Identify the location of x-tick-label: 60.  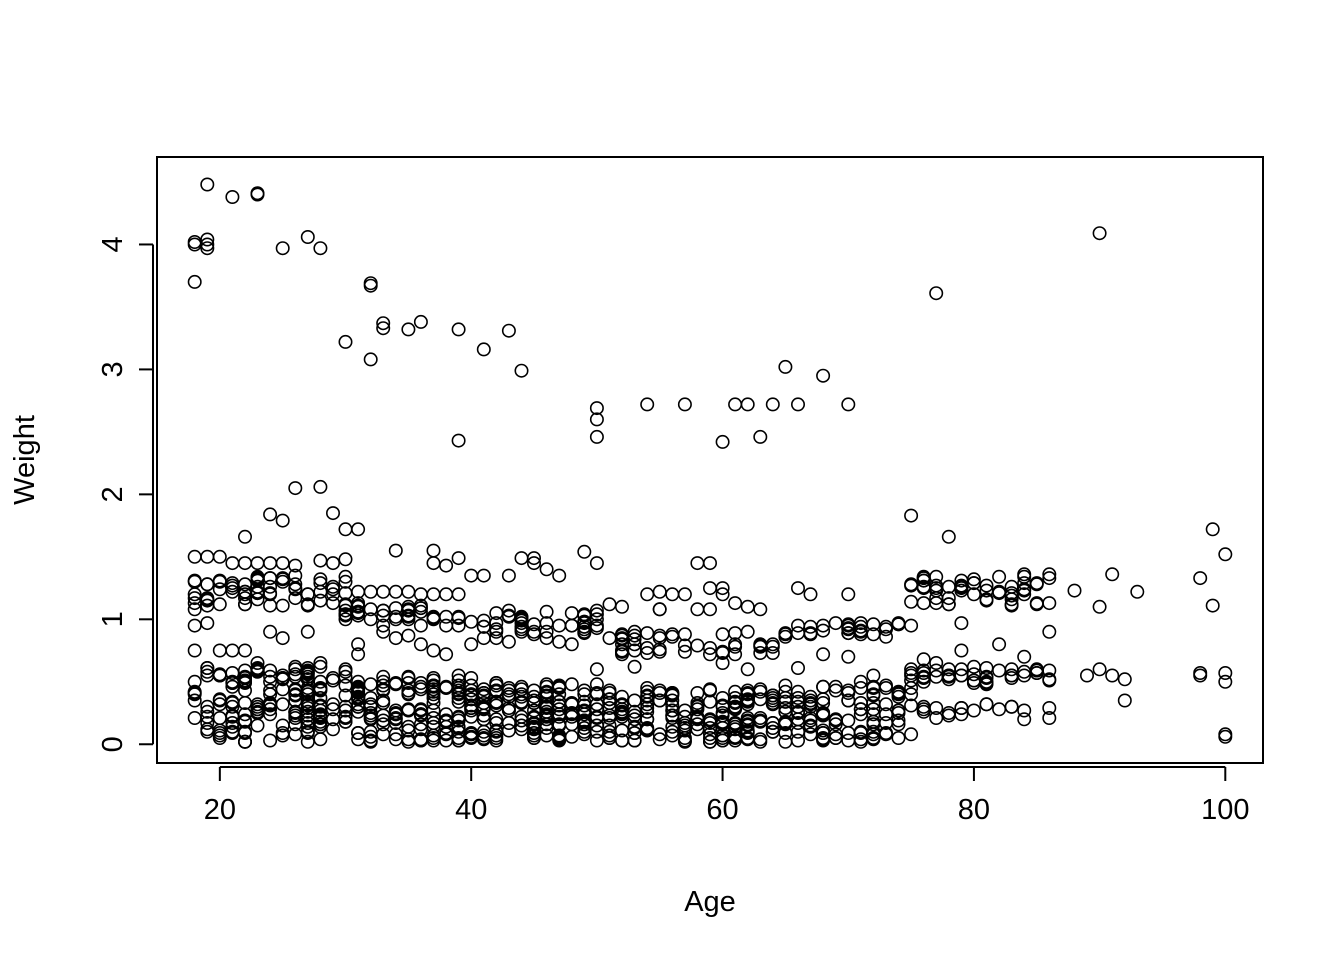
(722, 810).